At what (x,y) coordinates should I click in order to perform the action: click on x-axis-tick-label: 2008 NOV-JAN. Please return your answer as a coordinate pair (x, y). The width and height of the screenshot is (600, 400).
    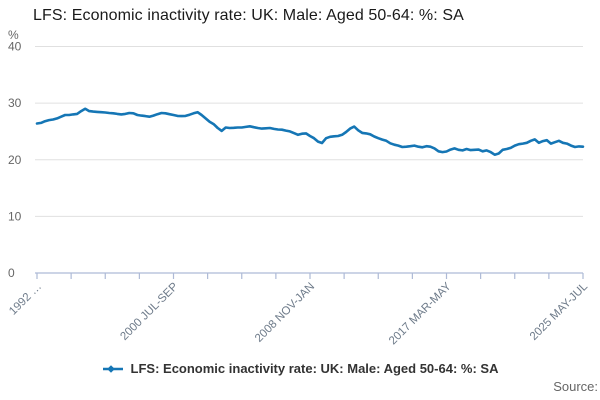
    Looking at the image, I should click on (285, 313).